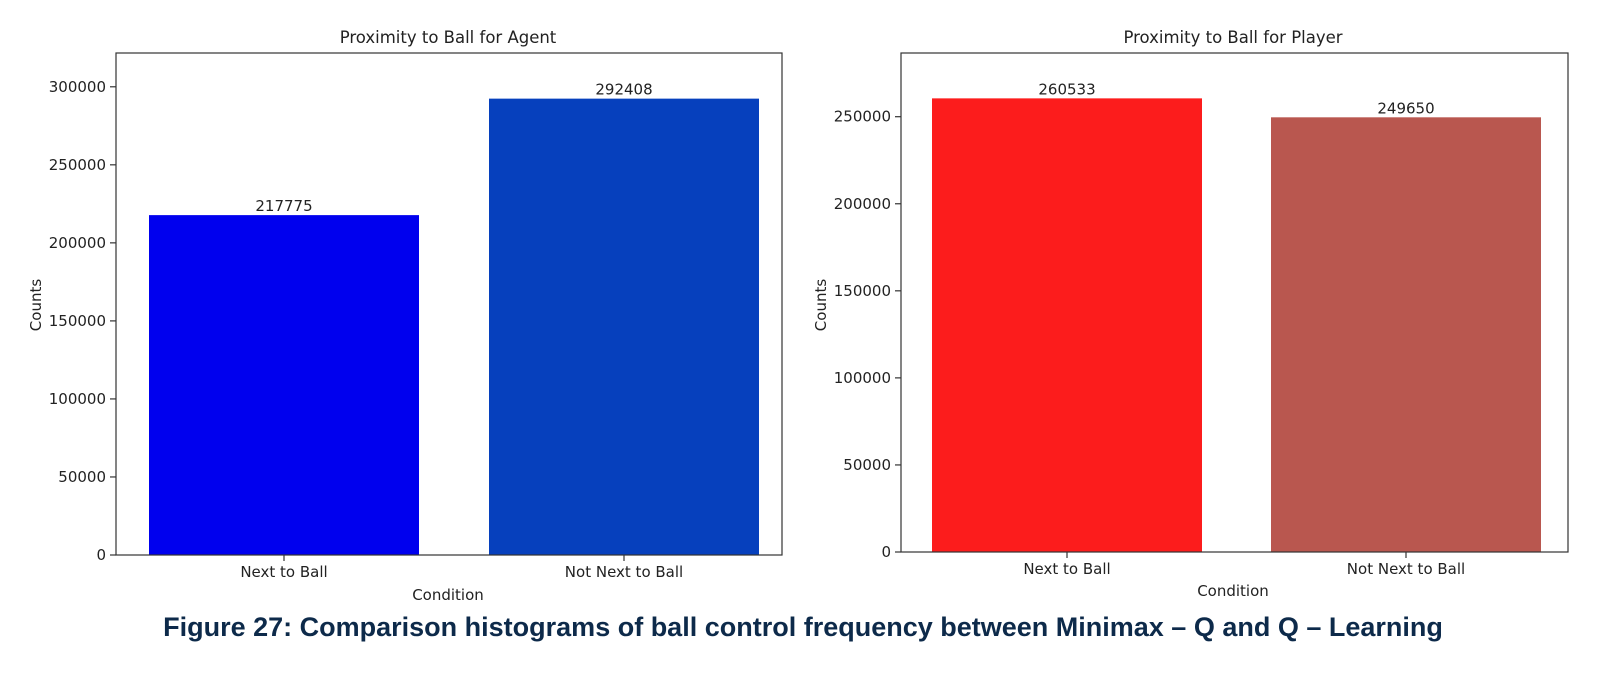 Image resolution: width=1606 pixels, height=698 pixels. Describe the element at coordinates (867, 334) in the screenshot. I see `y-ticks: 0 50000 100000 150000 200000 250000` at that location.